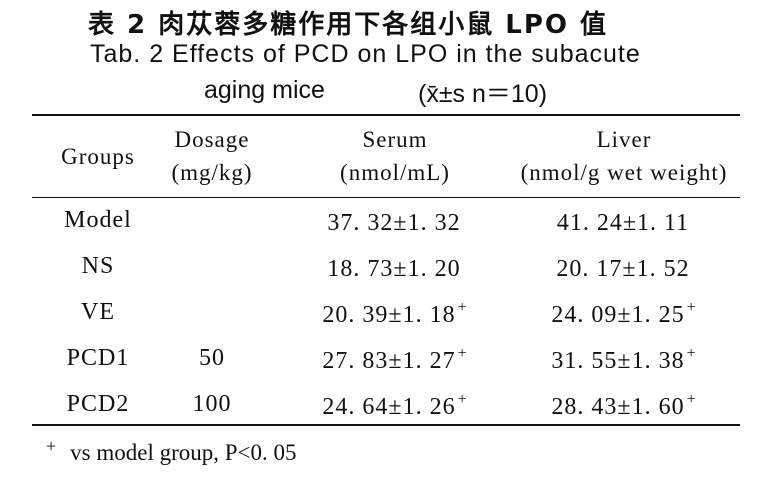 This screenshot has height=488, width=776. I want to click on header-serum-unit: (nmol/mL), so click(395, 172).